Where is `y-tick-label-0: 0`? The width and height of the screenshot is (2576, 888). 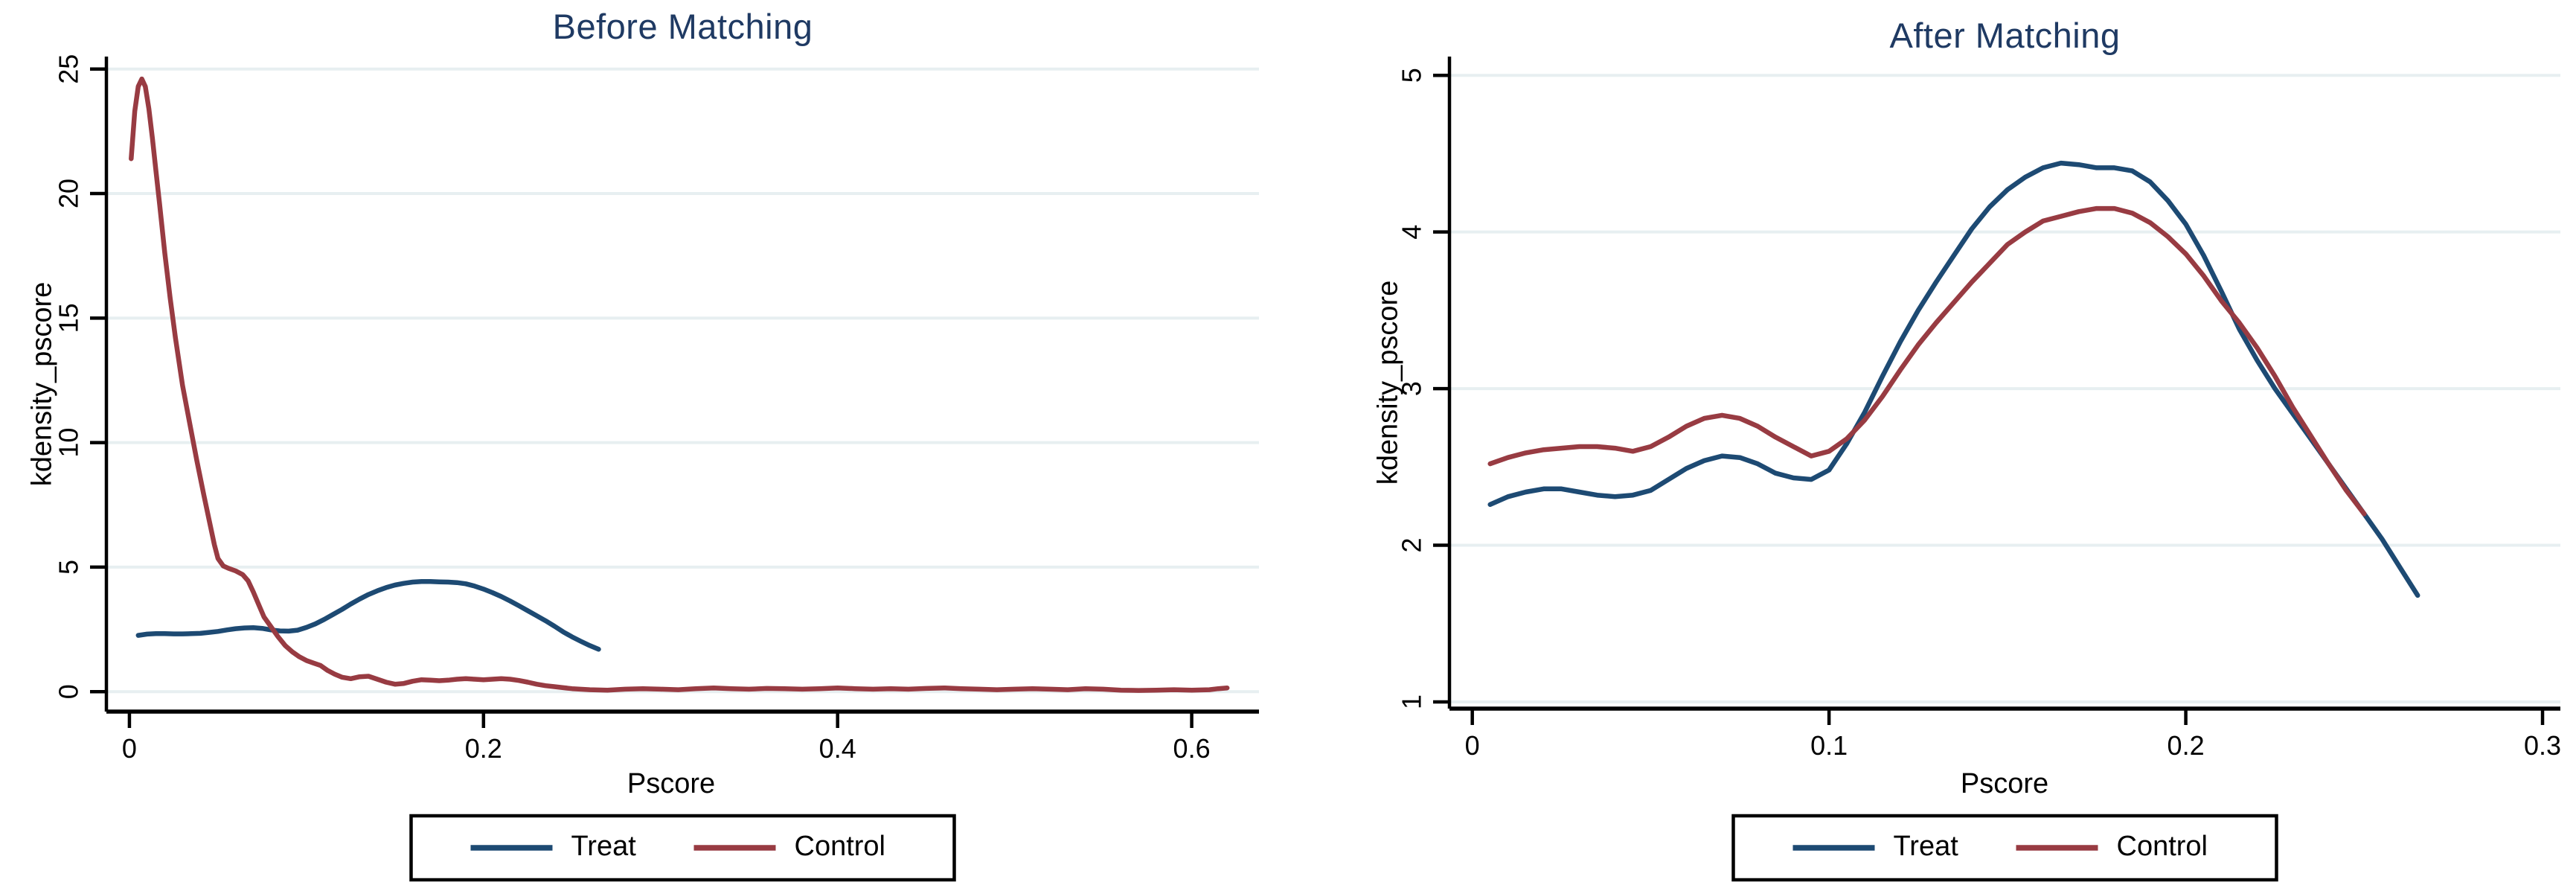 y-tick-label-0: 0 is located at coordinates (69, 692).